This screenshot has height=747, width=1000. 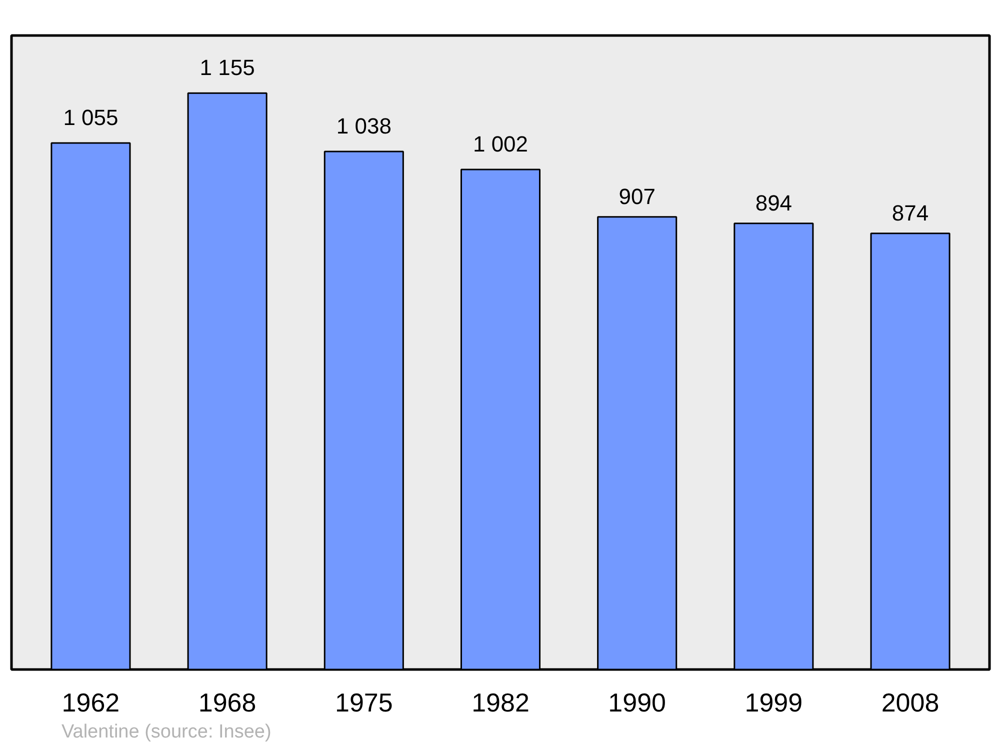 What do you see at coordinates (91, 703) in the screenshot?
I see `x-tick-label: 1962` at bounding box center [91, 703].